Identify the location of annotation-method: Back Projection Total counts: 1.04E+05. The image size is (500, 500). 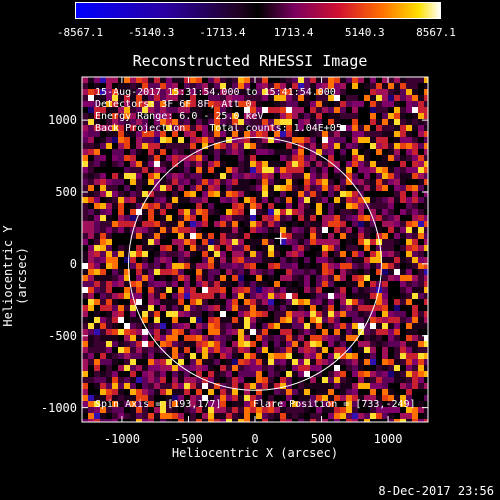
(218, 128).